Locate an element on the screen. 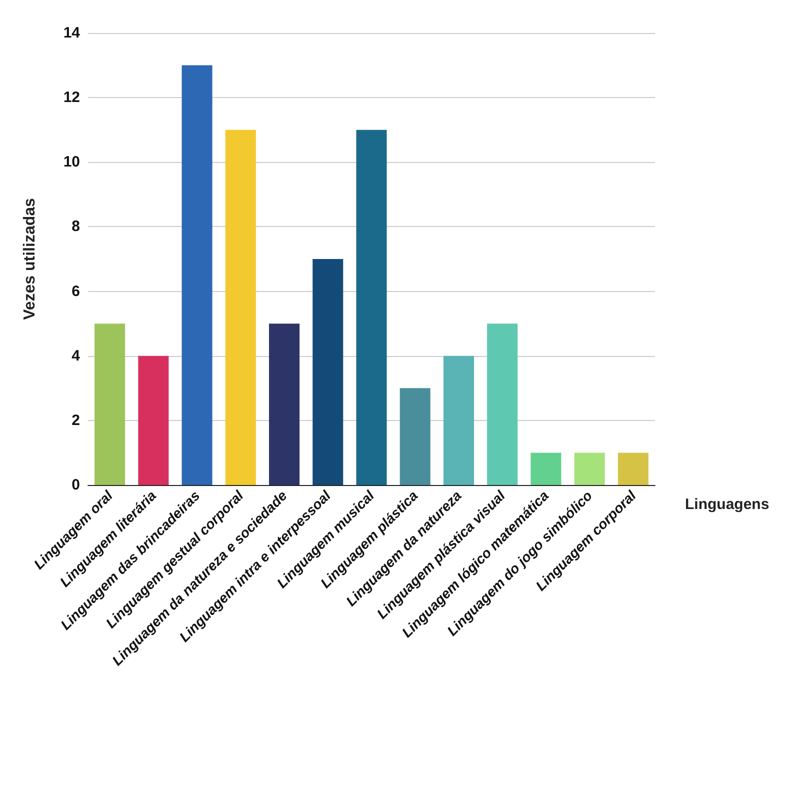 The height and width of the screenshot is (796, 796). y-tick-label: 8 is located at coordinates (76, 227).